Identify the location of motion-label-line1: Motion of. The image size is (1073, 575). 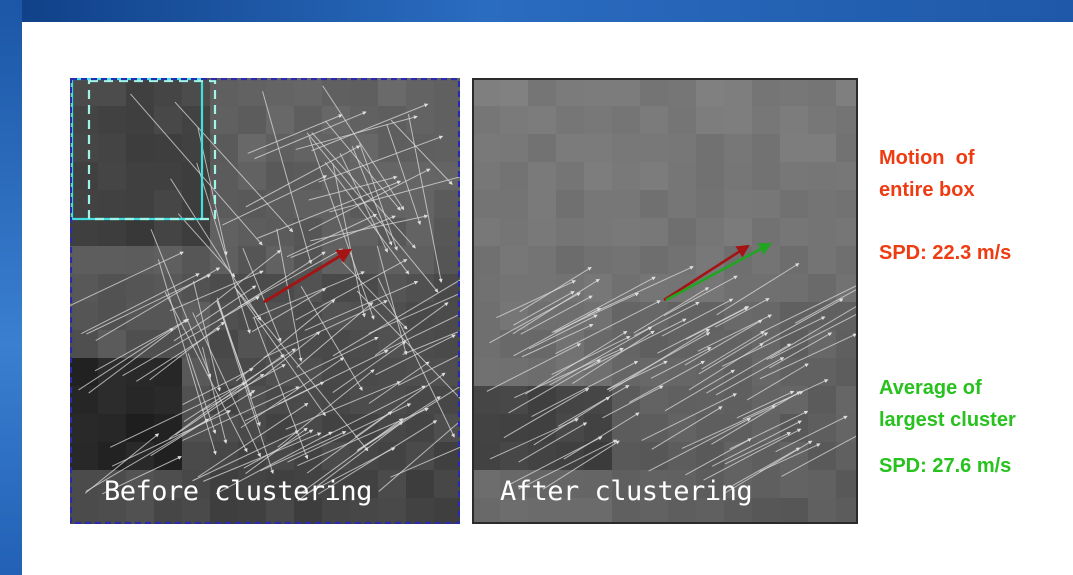
(927, 158).